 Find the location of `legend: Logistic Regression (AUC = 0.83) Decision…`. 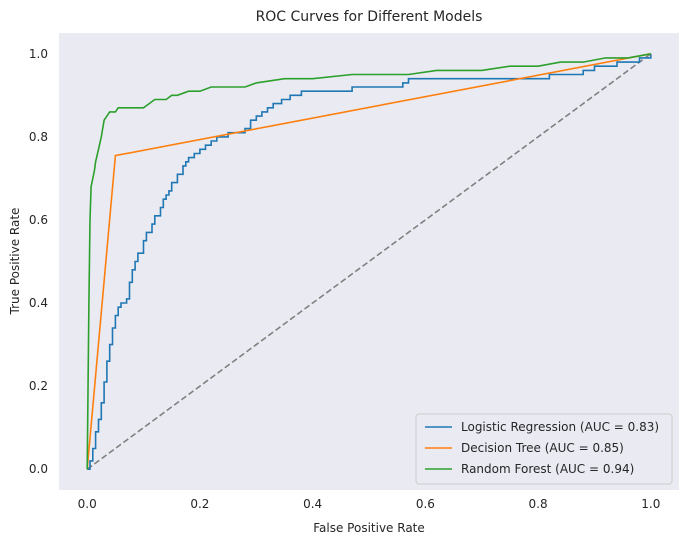

legend: Logistic Regression (AUC = 0.83) Decision… is located at coordinates (544, 449).